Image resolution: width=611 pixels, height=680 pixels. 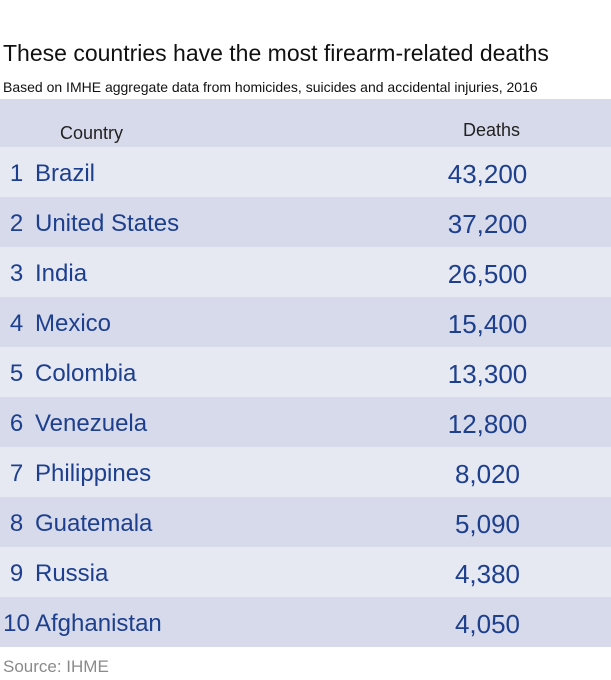 I want to click on row-deaths: 15,400, so click(x=487, y=324).